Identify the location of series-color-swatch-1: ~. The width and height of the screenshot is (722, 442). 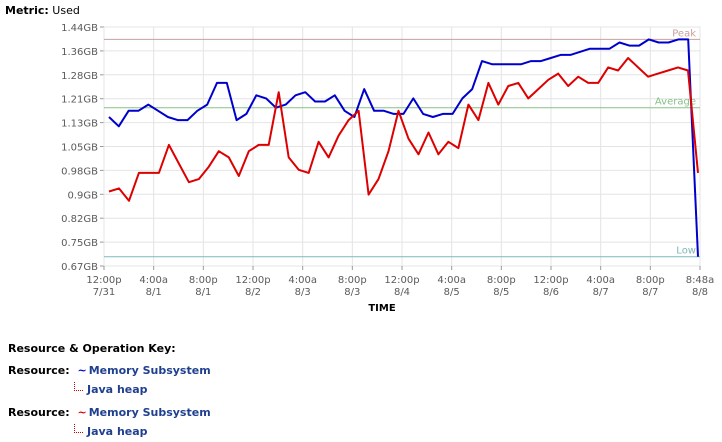
(82, 370).